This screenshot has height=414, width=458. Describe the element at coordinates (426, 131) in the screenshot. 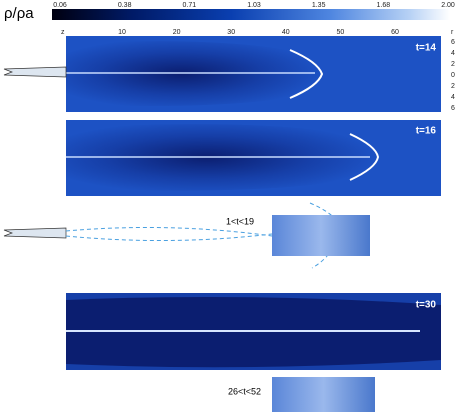

I see `panel-label: t=16` at that location.